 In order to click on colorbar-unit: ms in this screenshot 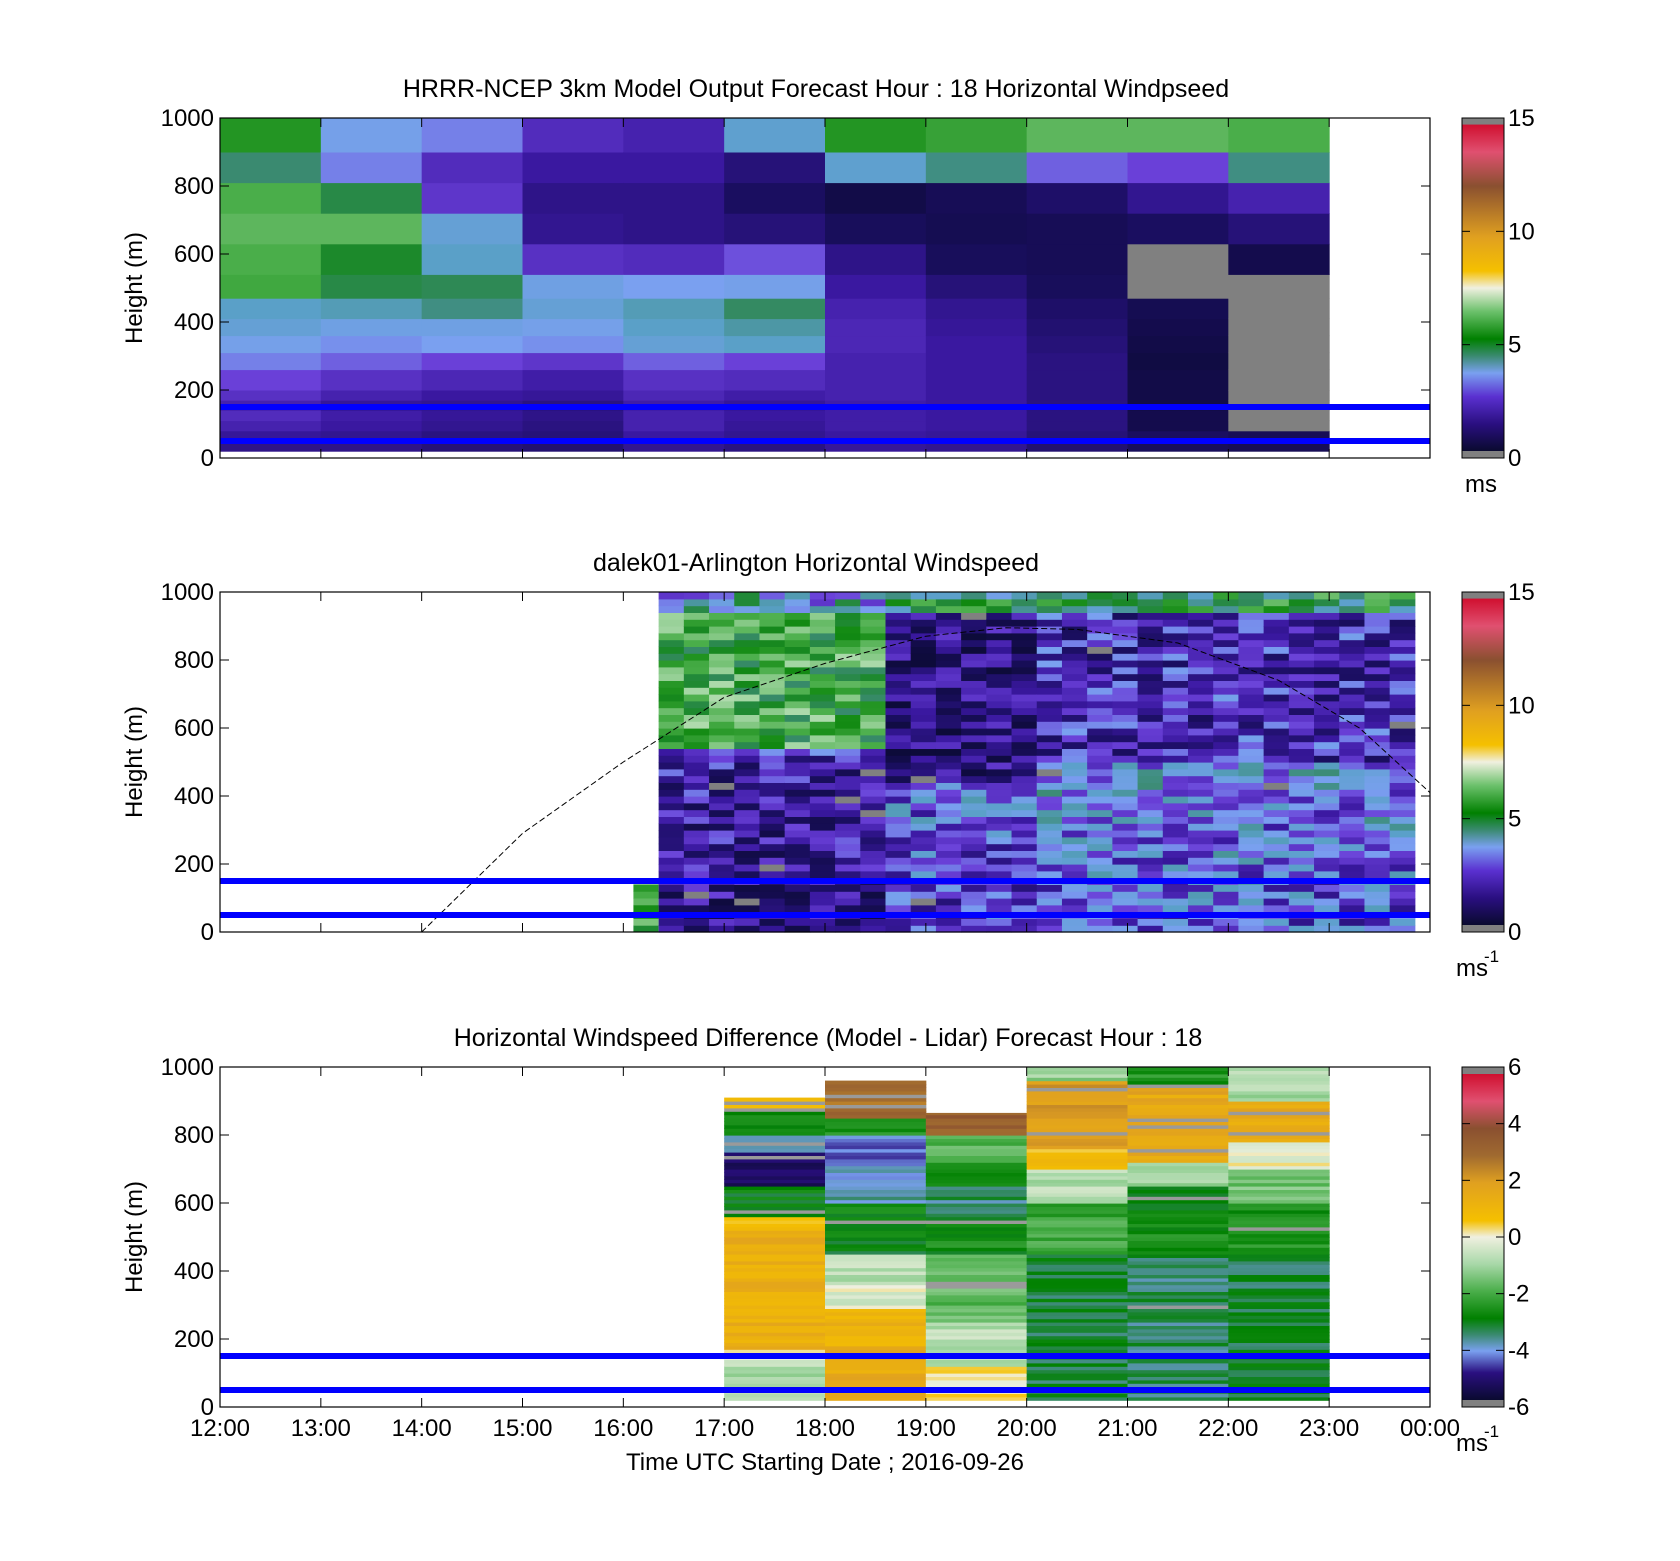, I will do `click(1472, 968)`.